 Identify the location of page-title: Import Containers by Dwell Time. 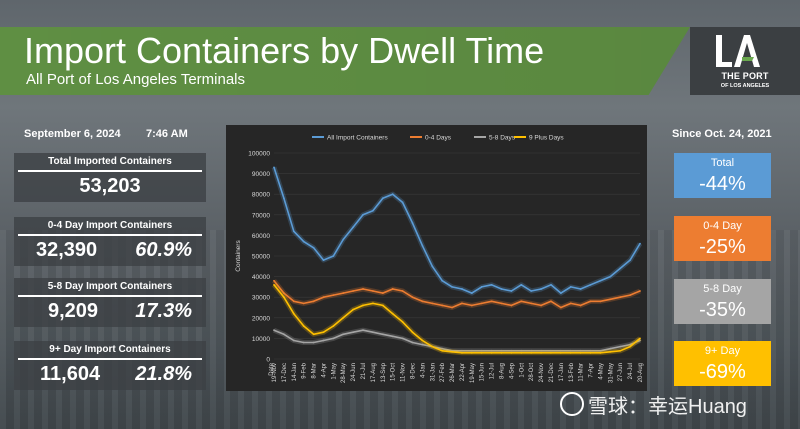
(284, 50).